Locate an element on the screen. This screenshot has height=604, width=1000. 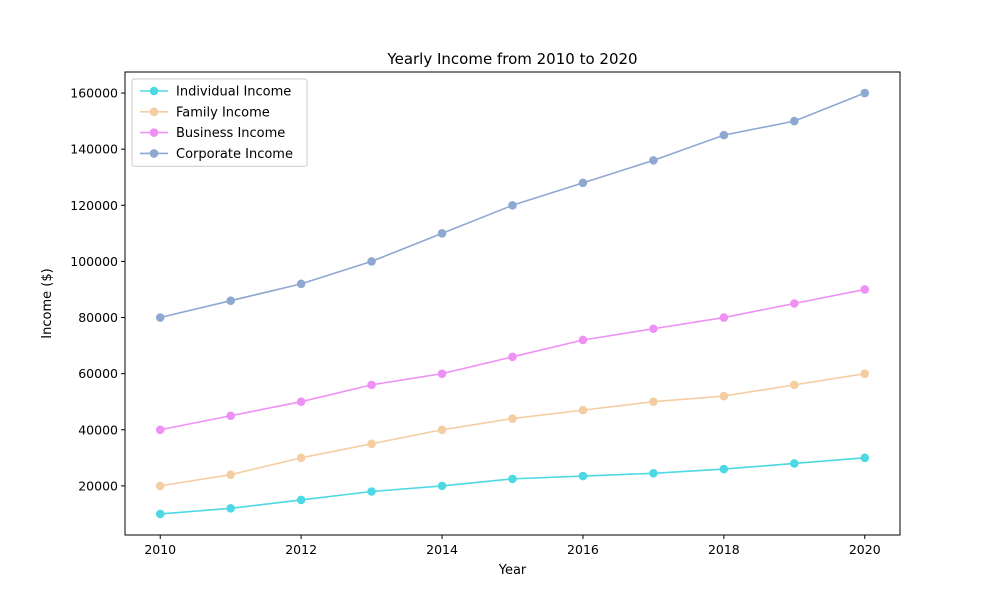
y-tick-label: 20000 is located at coordinates (98, 485).